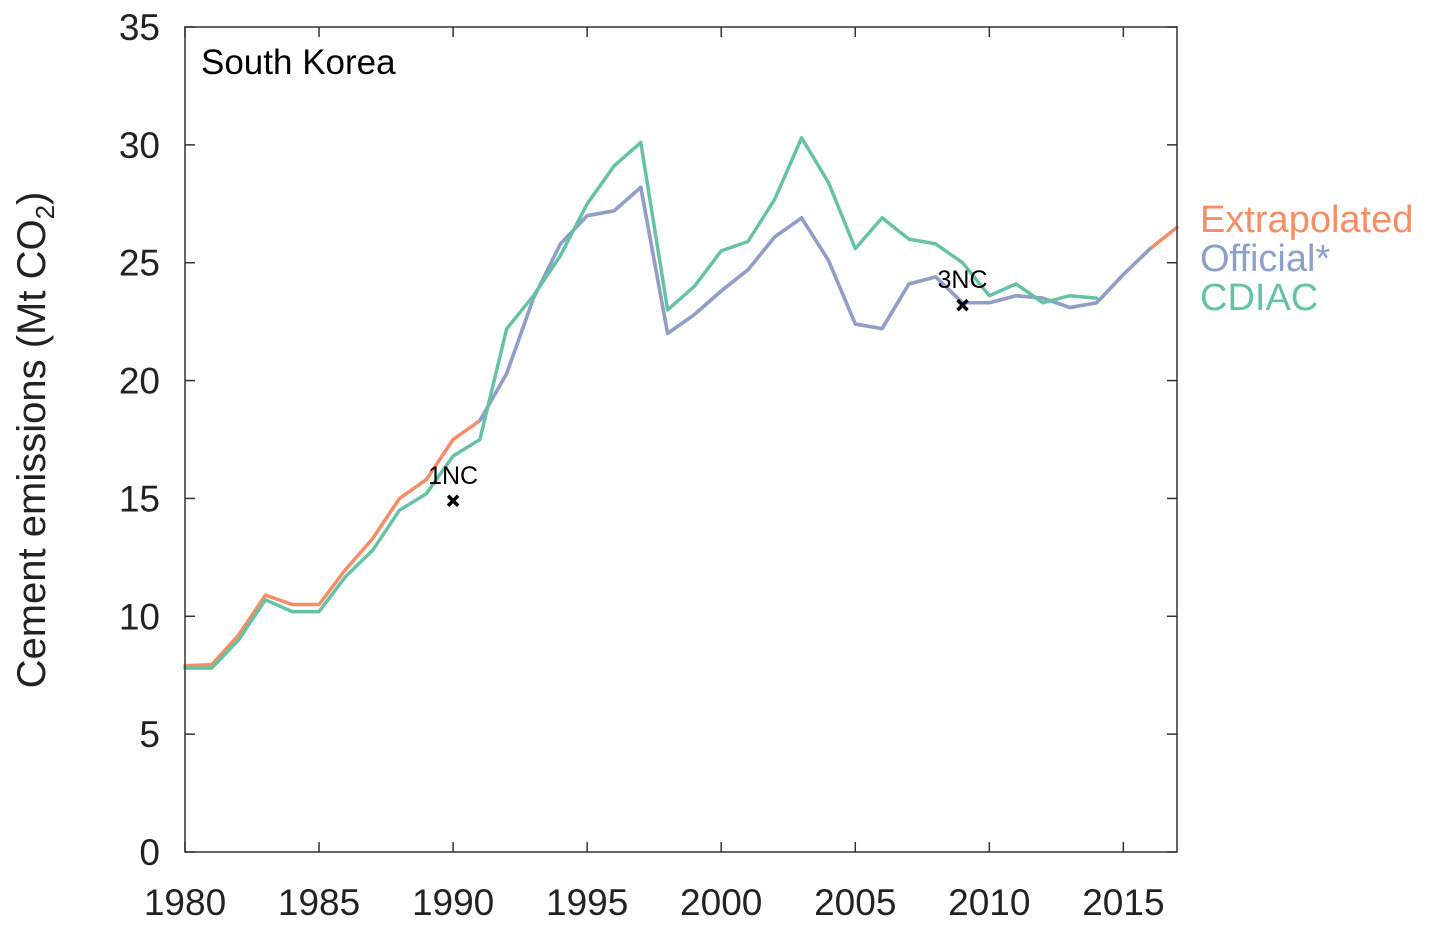  Describe the element at coordinates (149, 734) in the screenshot. I see `y-tick-label: 5` at that location.